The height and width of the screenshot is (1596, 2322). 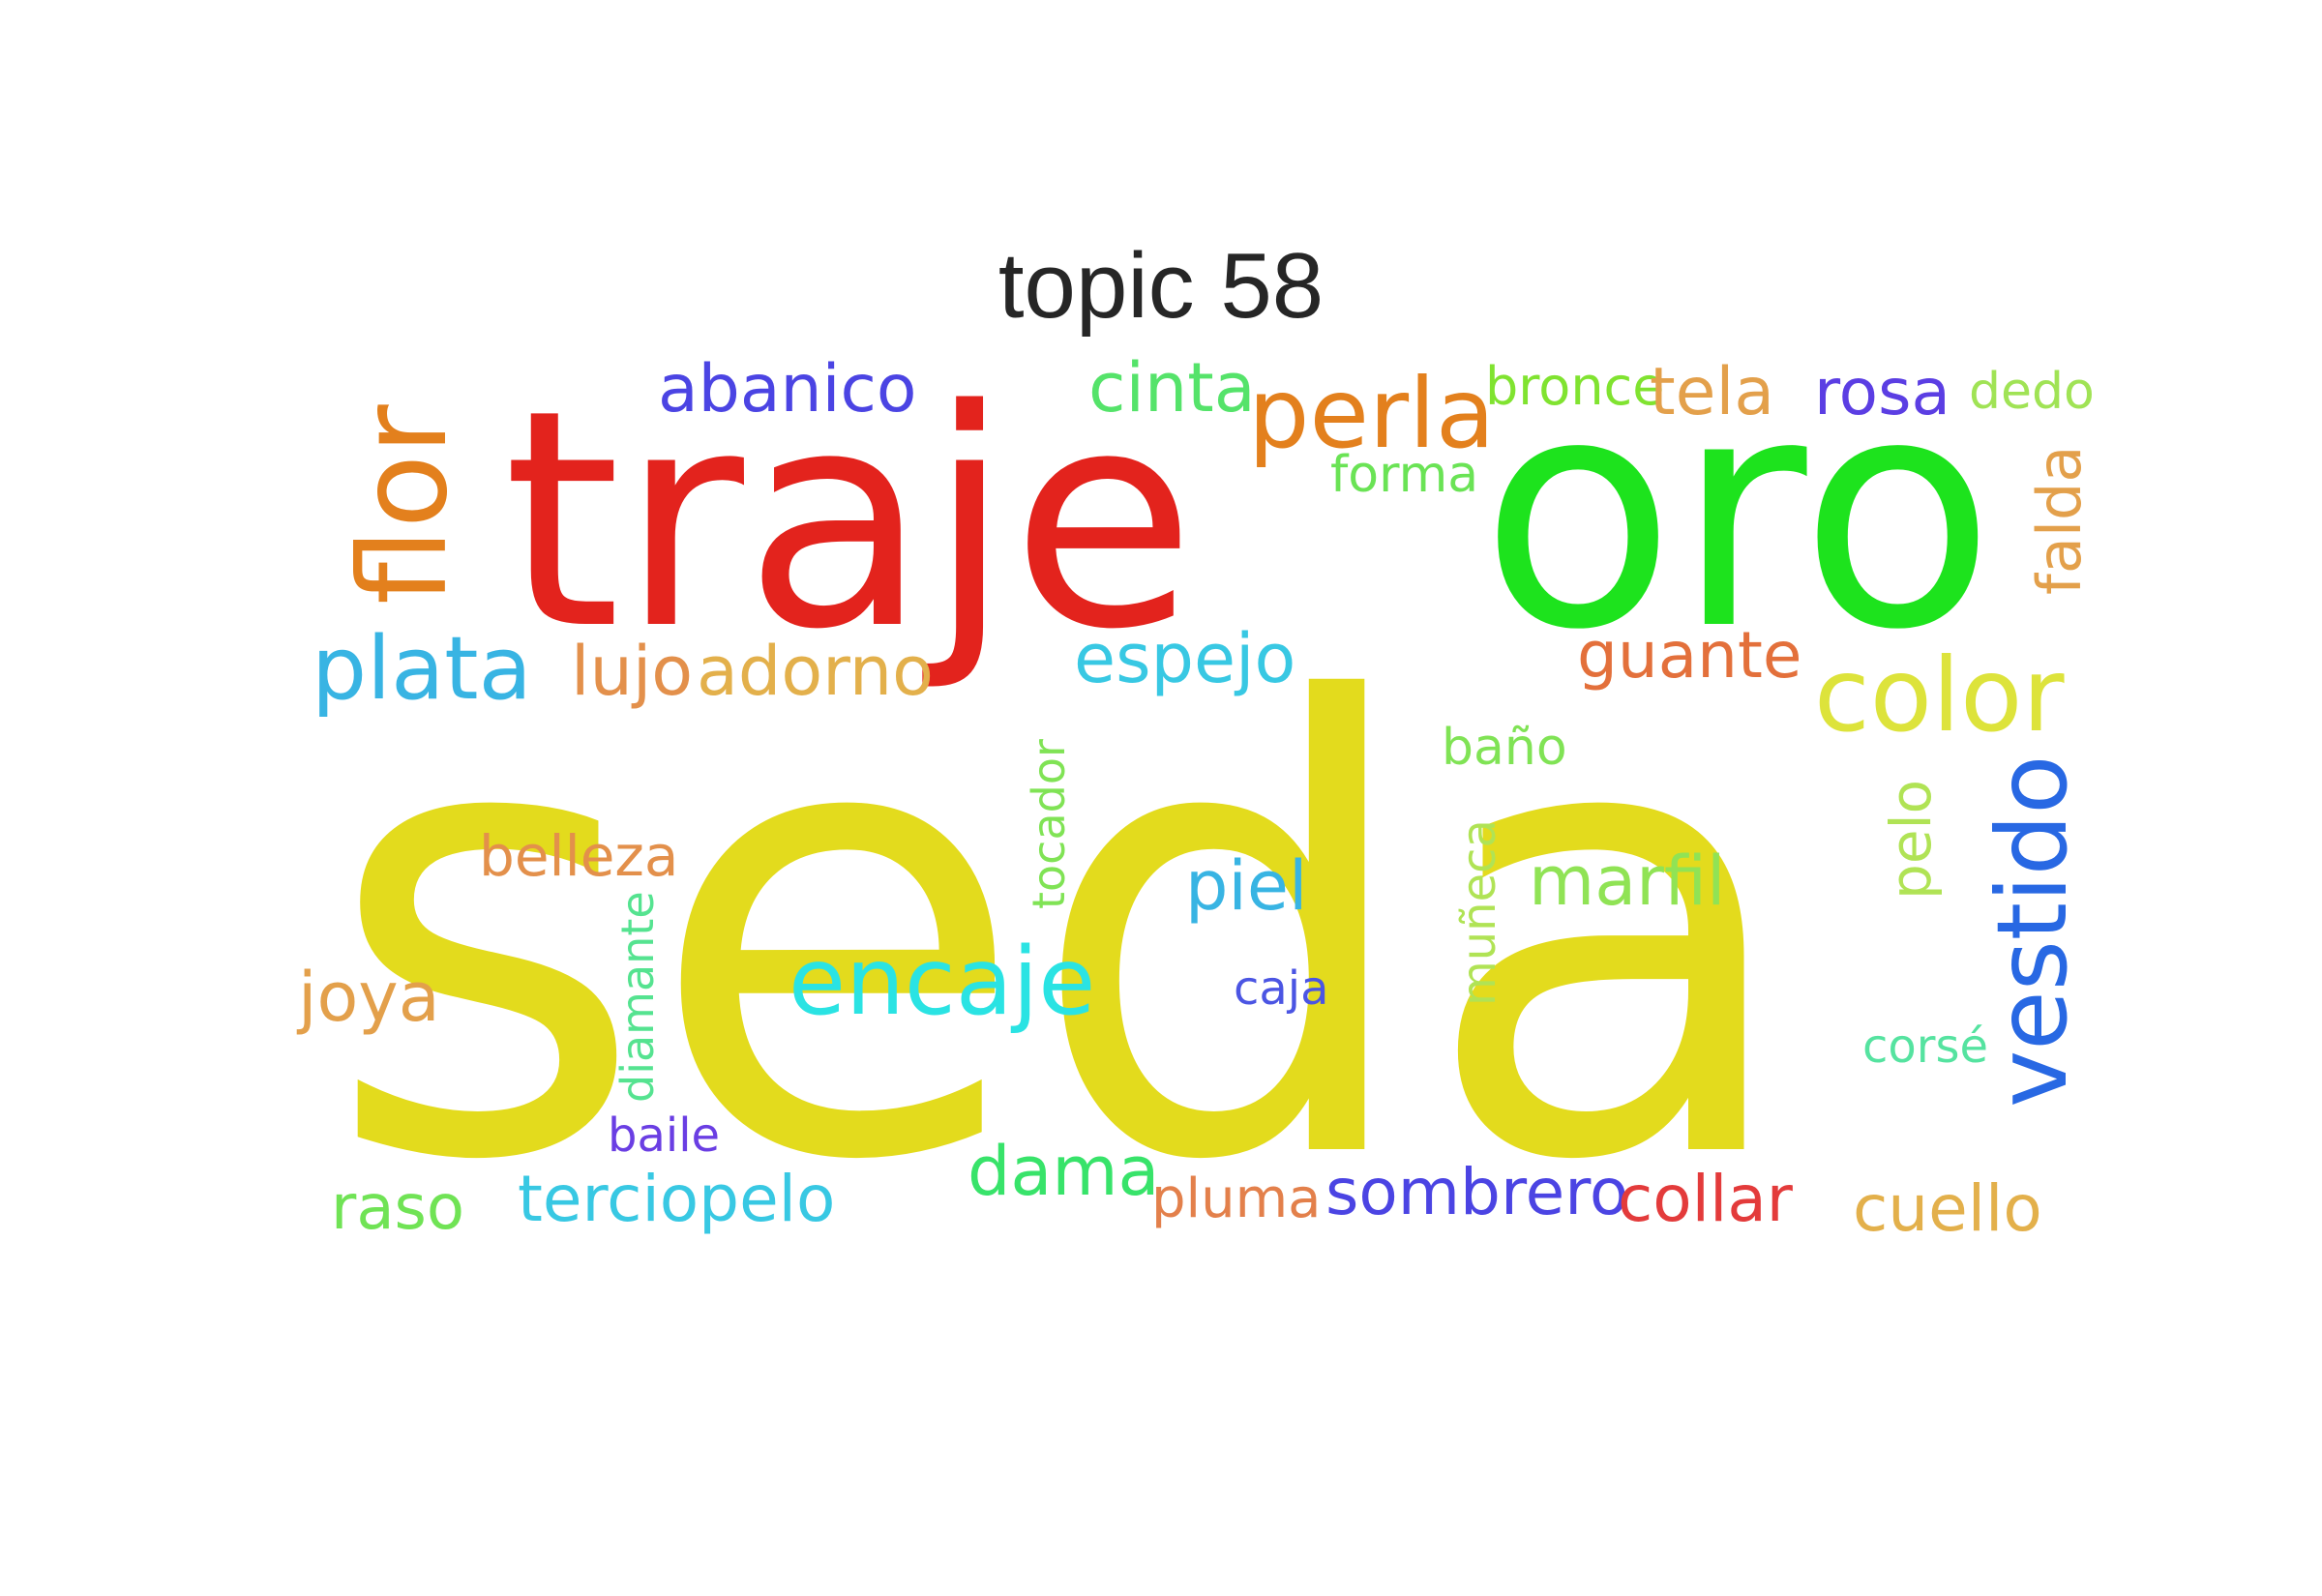 I want to click on word-corsé: corsé, so click(x=1925, y=1047).